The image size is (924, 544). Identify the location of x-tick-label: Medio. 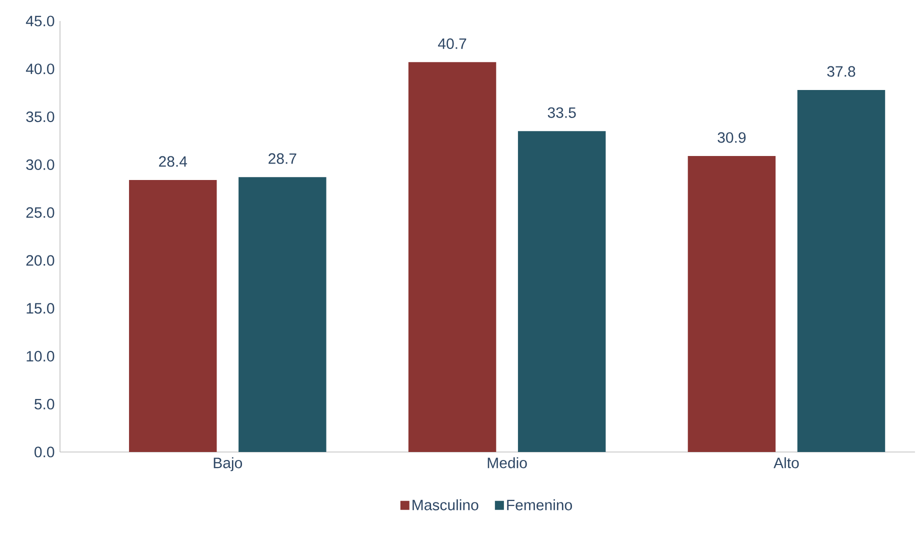
(507, 462).